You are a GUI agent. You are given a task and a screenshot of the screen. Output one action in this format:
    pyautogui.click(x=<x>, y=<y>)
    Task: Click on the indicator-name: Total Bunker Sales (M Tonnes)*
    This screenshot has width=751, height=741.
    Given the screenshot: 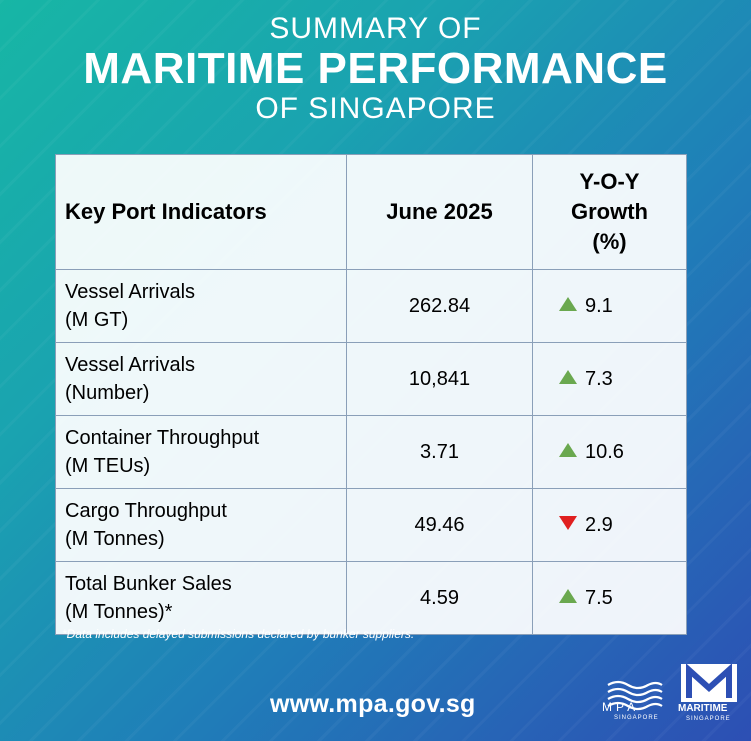 What is the action you would take?
    pyautogui.click(x=201, y=598)
    